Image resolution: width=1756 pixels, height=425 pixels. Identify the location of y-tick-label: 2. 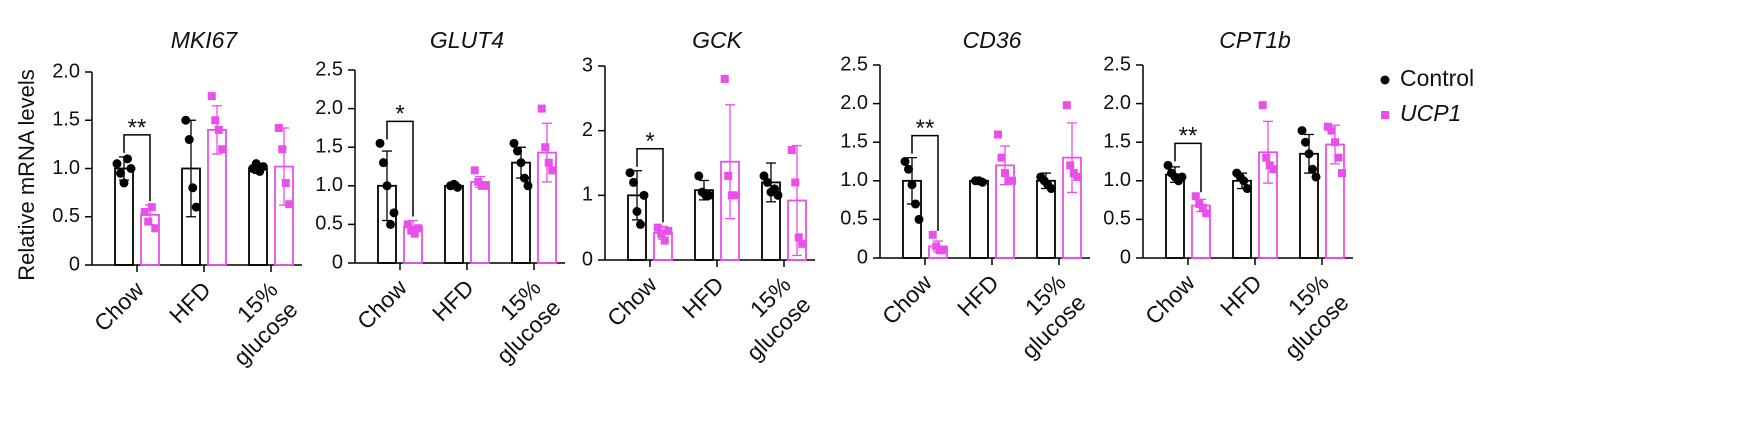
(587, 130).